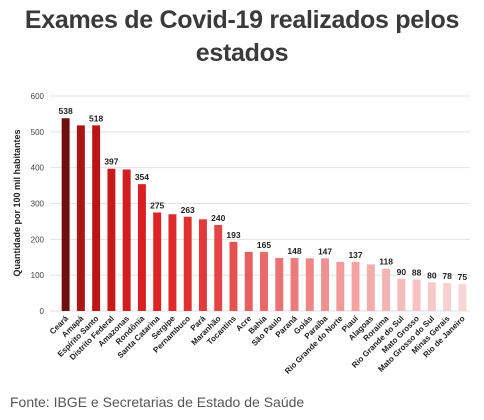  What do you see at coordinates (38, 239) in the screenshot?
I see `y-tick-label: 200` at bounding box center [38, 239].